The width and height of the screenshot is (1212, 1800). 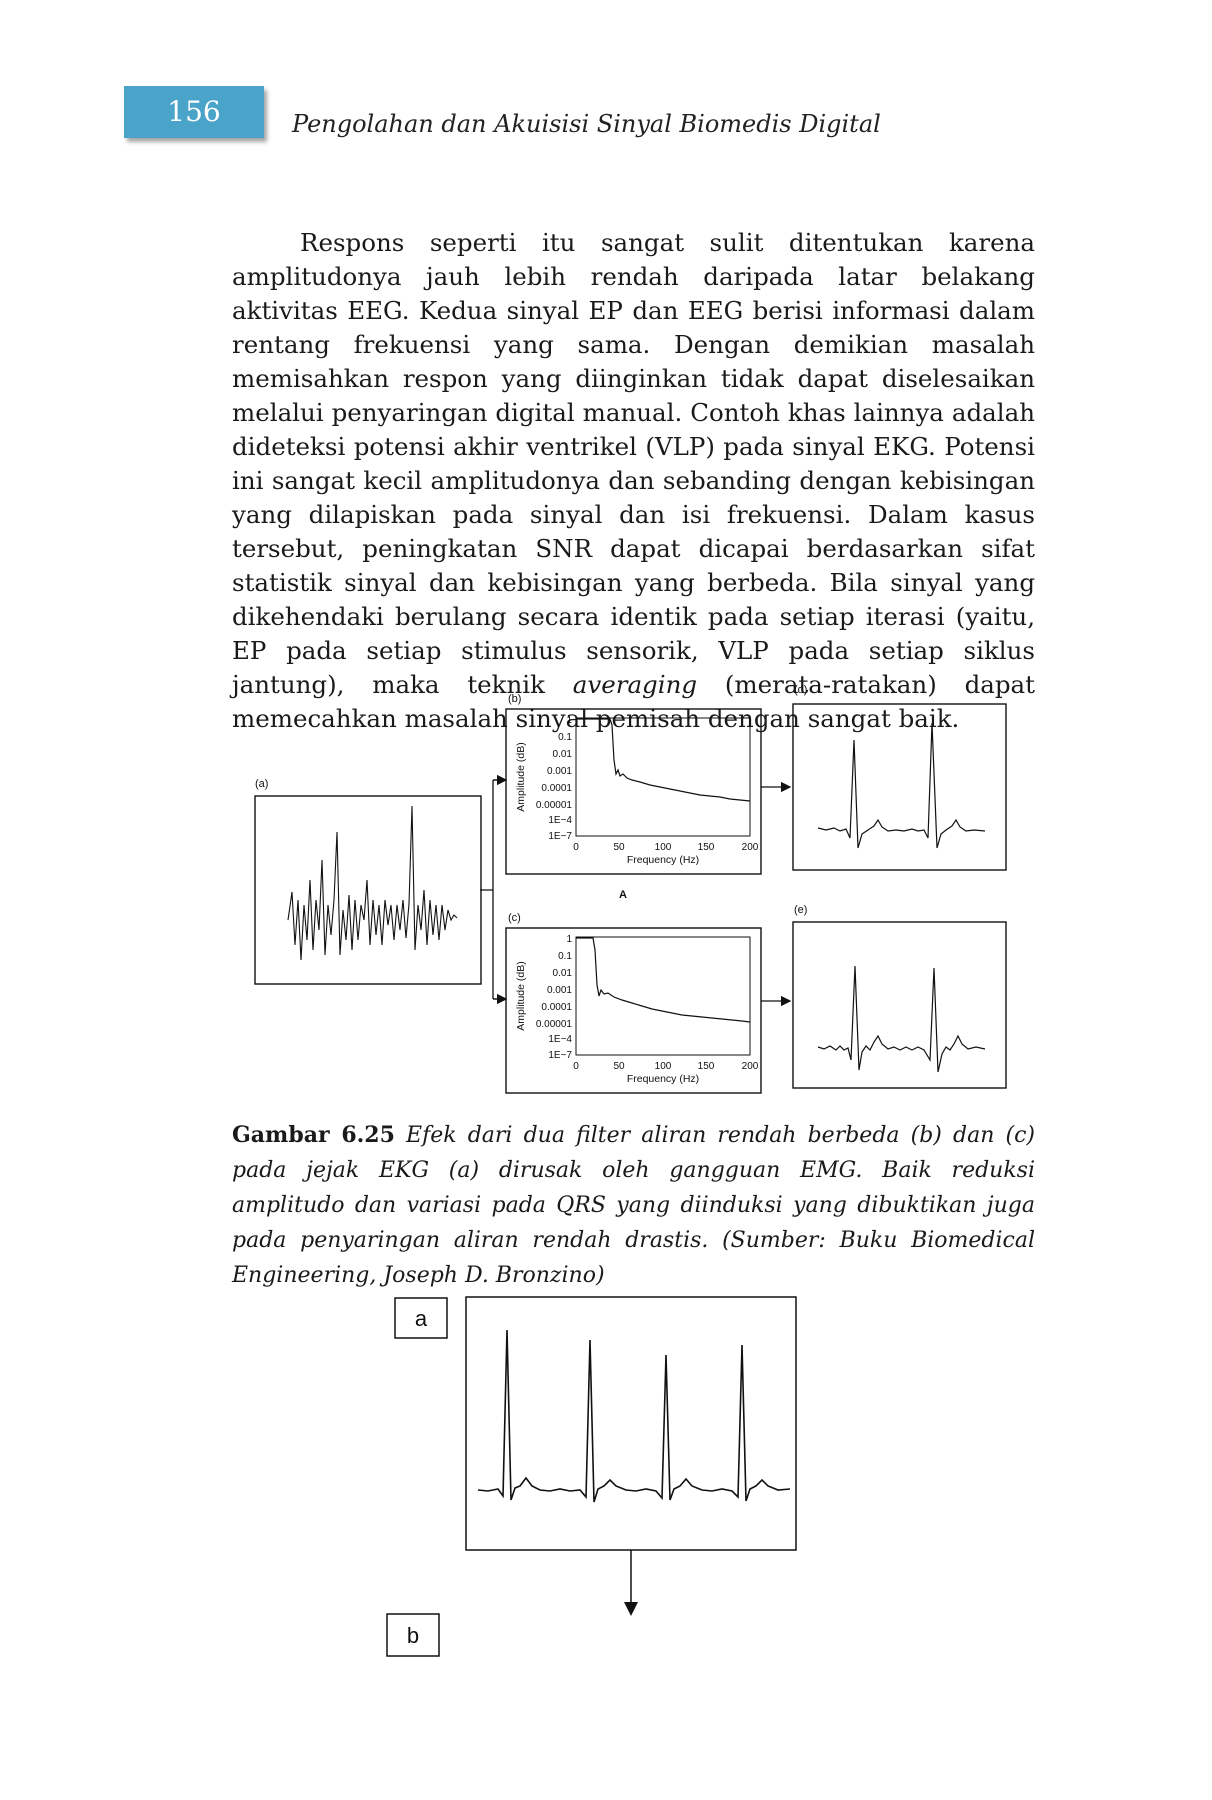 What do you see at coordinates (634, 1416) in the screenshot?
I see `ecg-trace` at bounding box center [634, 1416].